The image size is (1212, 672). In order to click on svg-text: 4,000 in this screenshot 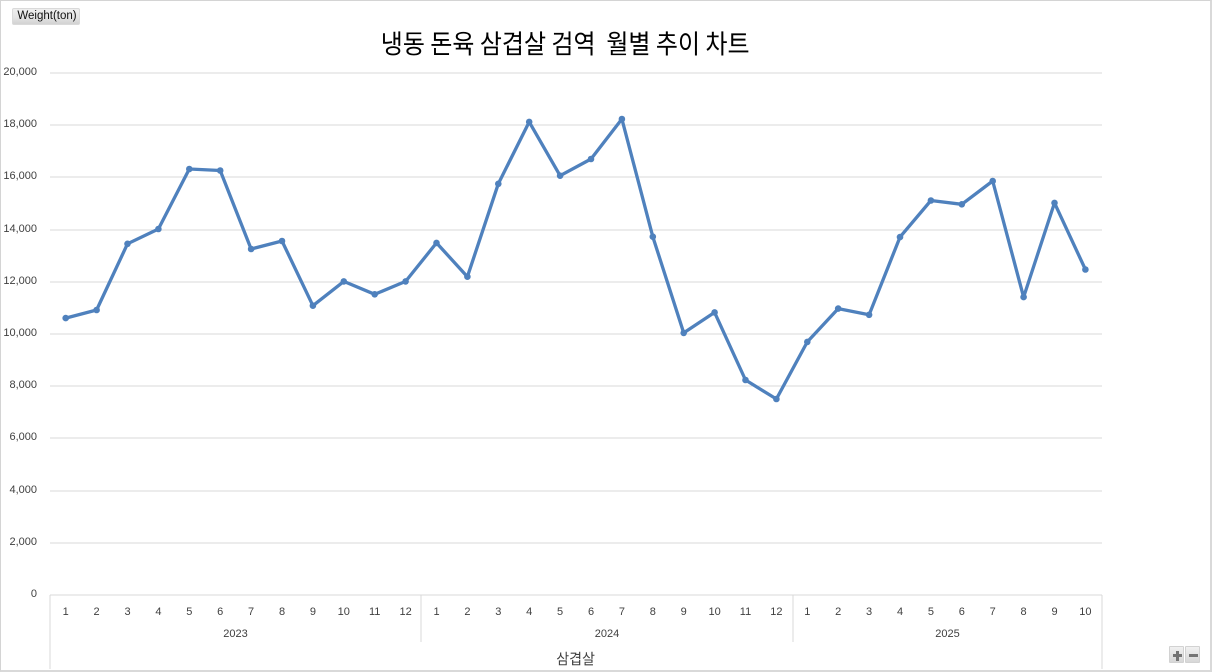, I will do `click(23, 490)`.